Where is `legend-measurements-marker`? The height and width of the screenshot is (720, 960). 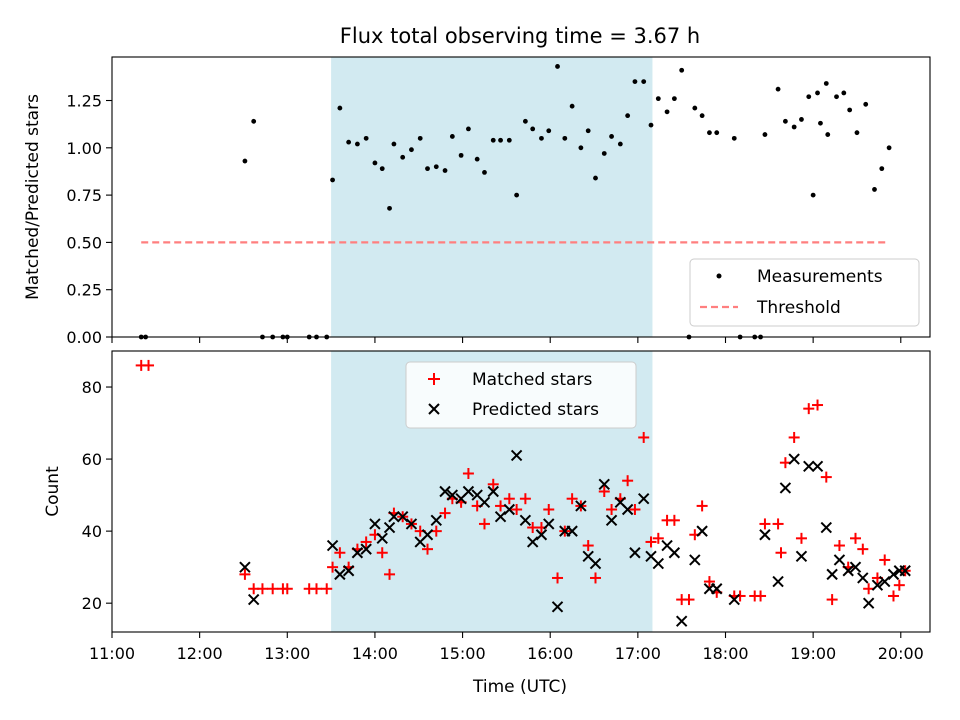 legend-measurements-marker is located at coordinates (719, 276).